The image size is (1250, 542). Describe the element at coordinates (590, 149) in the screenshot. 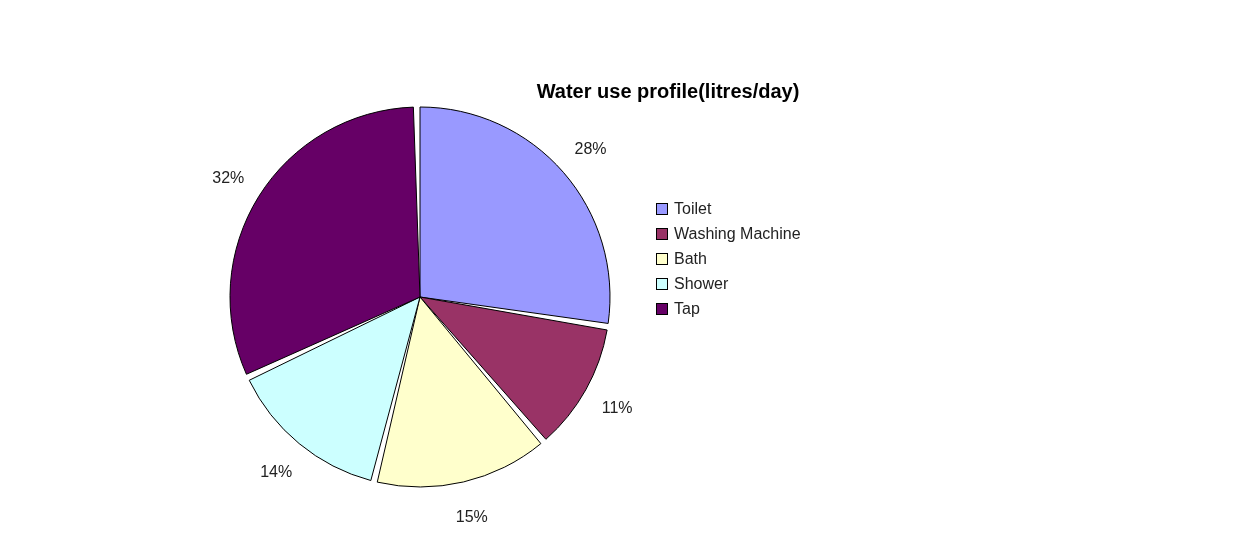

I see `data-label: 28%` at that location.